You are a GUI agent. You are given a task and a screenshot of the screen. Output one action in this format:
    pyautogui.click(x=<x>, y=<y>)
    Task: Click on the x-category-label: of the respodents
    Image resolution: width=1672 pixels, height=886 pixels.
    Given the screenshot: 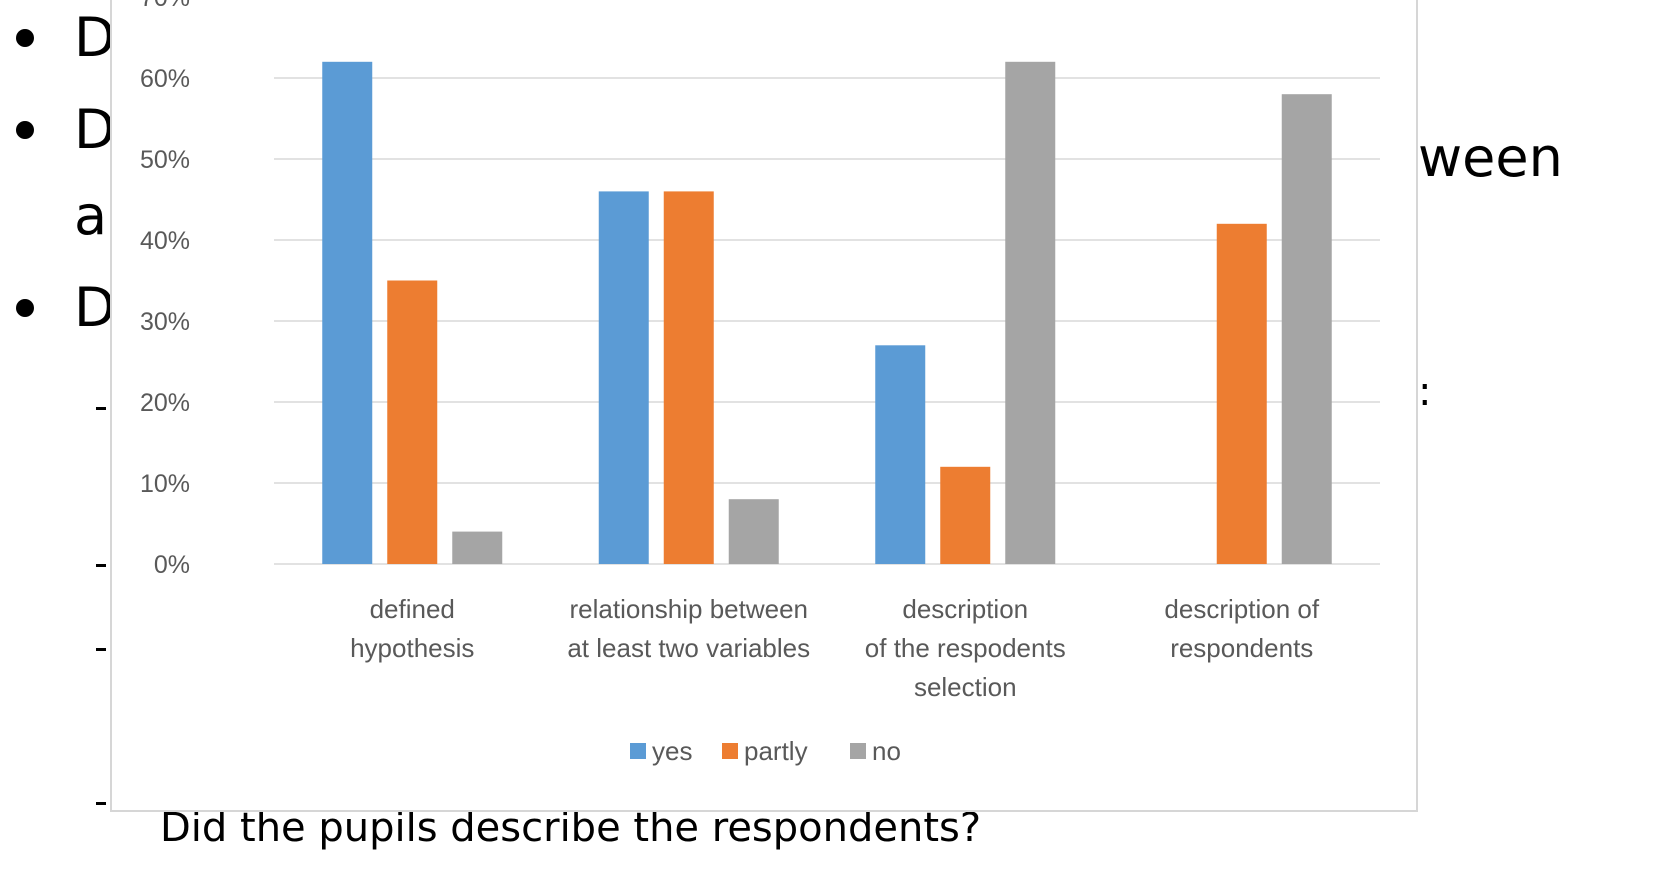 What is the action you would take?
    pyautogui.click(x=965, y=648)
    